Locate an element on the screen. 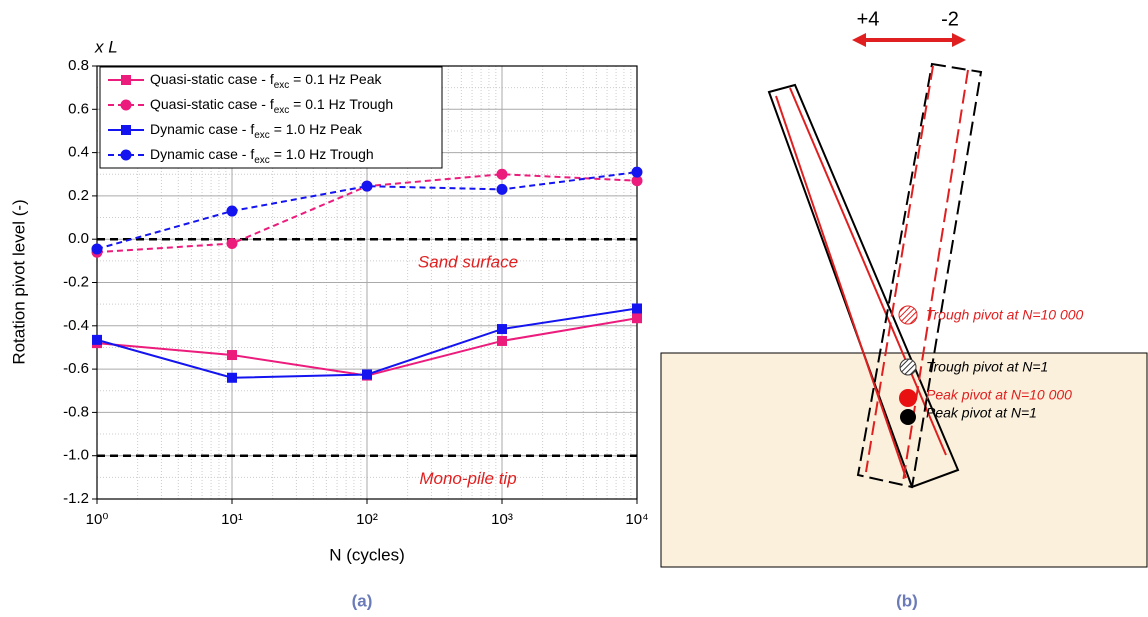 The width and height of the screenshot is (1148, 617). legend-entry: Quasi-static case - fexc = 0.1 Hz Trough is located at coordinates (271, 106).